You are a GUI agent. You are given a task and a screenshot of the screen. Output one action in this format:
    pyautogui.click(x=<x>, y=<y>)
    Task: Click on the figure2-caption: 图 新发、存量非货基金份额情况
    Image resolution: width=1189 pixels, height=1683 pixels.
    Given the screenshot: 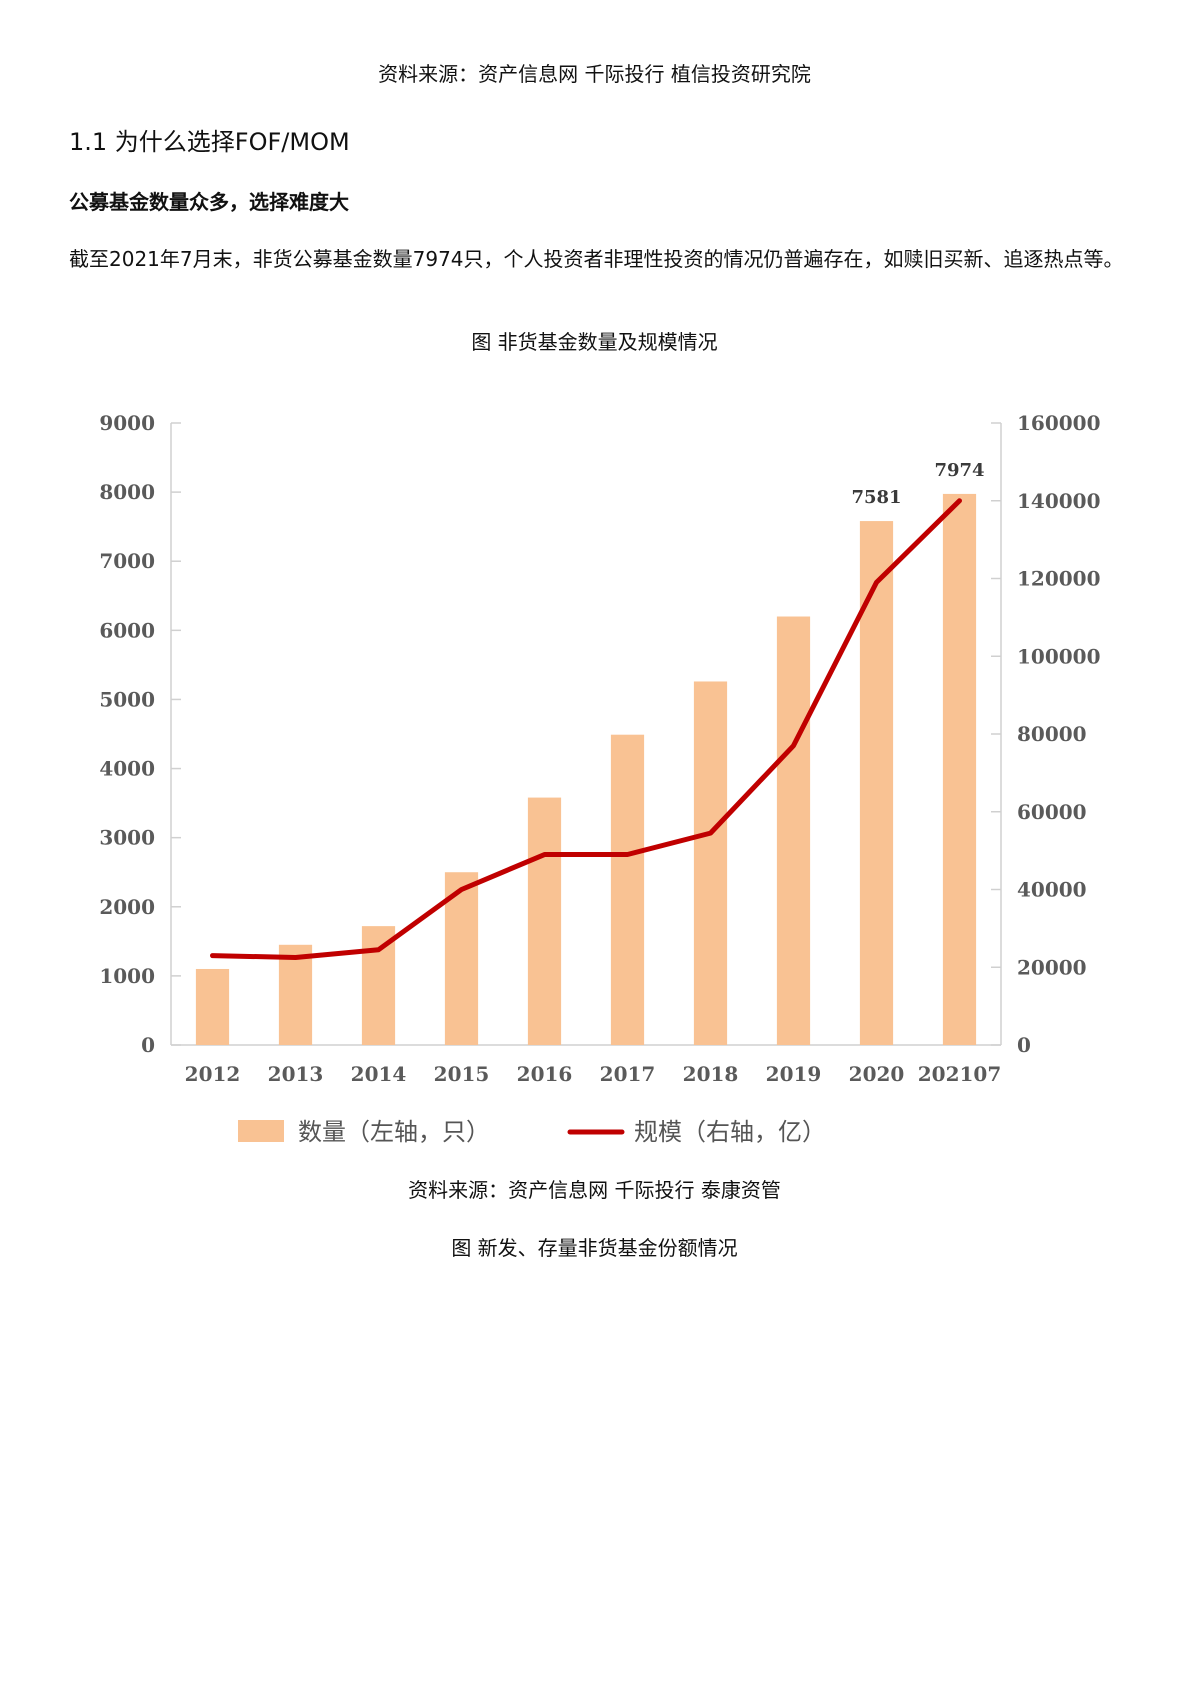 What is the action you would take?
    pyautogui.click(x=594, y=1248)
    